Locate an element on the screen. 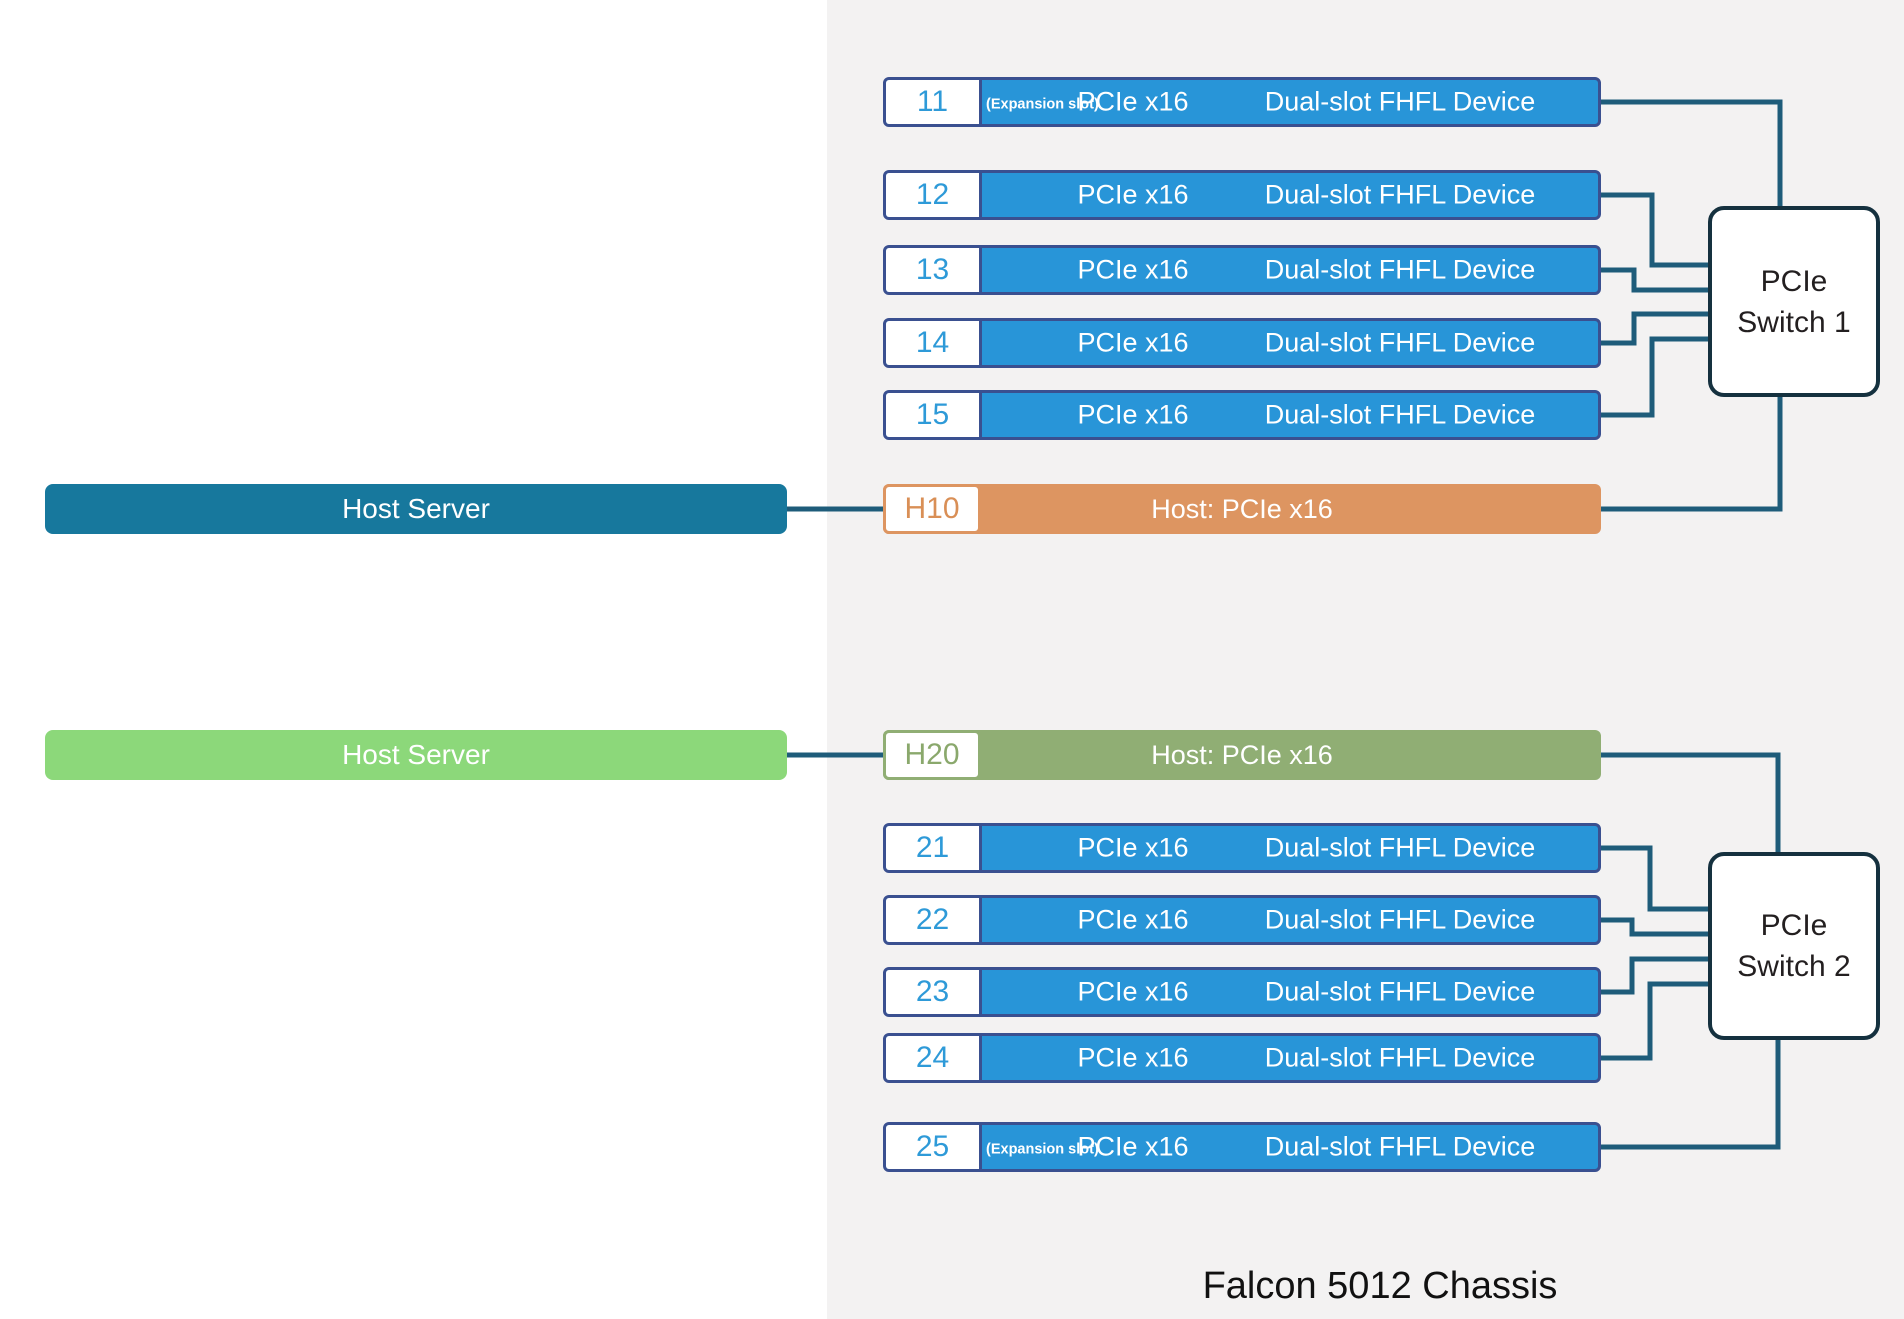 The width and height of the screenshot is (1904, 1319). host-port-h10-label: Host: PCIe x16 is located at coordinates (1242, 508).